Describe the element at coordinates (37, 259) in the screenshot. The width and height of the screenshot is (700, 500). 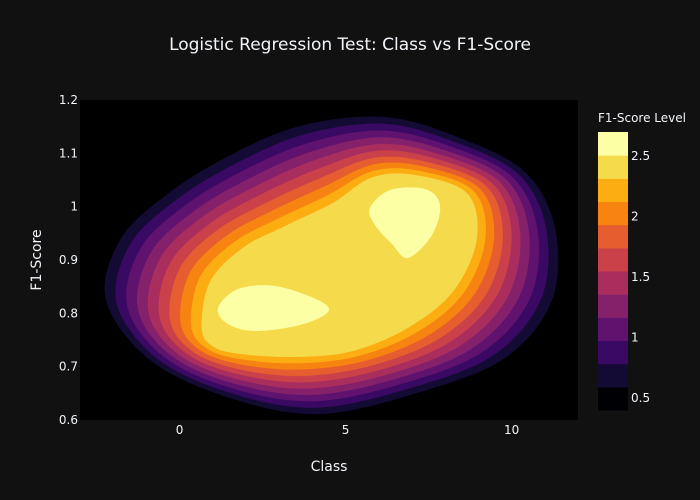
I see `y-axis-title: F1-Score` at that location.